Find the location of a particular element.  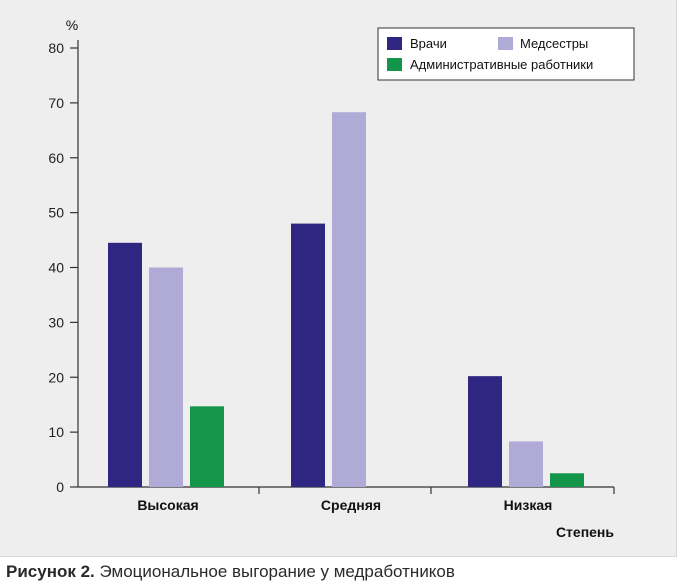

y-tick-label: 40 is located at coordinates (56, 268).